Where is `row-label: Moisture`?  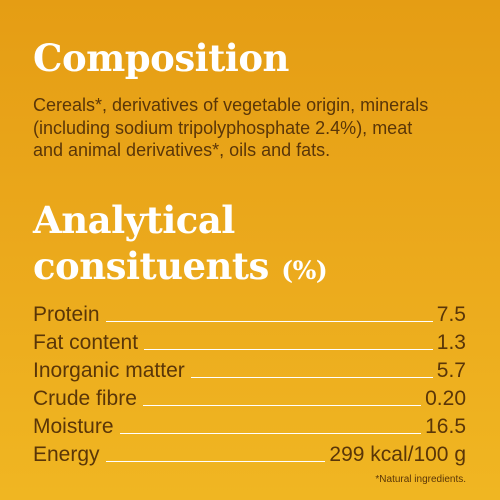
row-label: Moisture is located at coordinates (73, 426).